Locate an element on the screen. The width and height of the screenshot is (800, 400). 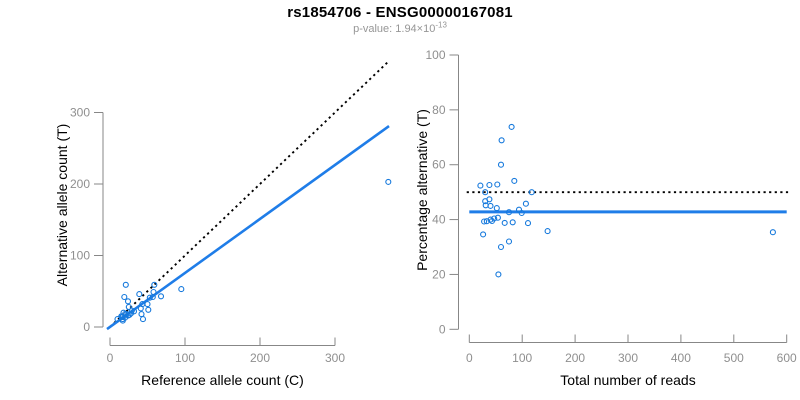
right-plot-lines is located at coordinates (627, 202).